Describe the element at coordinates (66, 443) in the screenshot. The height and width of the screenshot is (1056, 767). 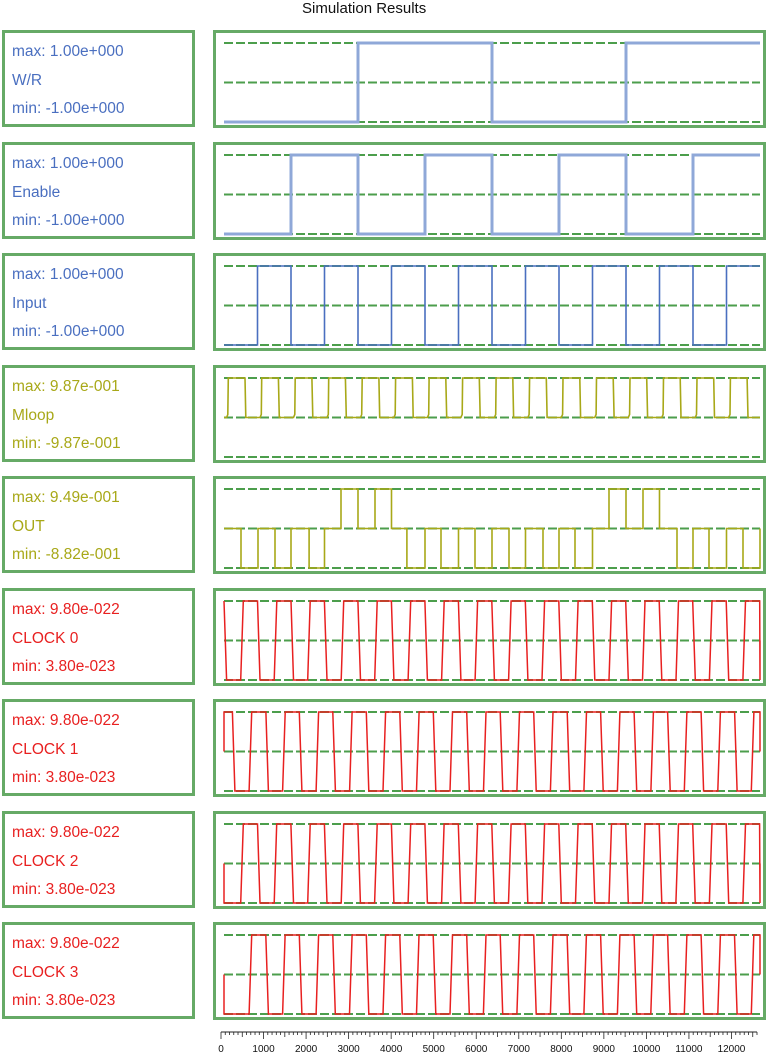
I see `signal-min: min: -9.87e-001` at that location.